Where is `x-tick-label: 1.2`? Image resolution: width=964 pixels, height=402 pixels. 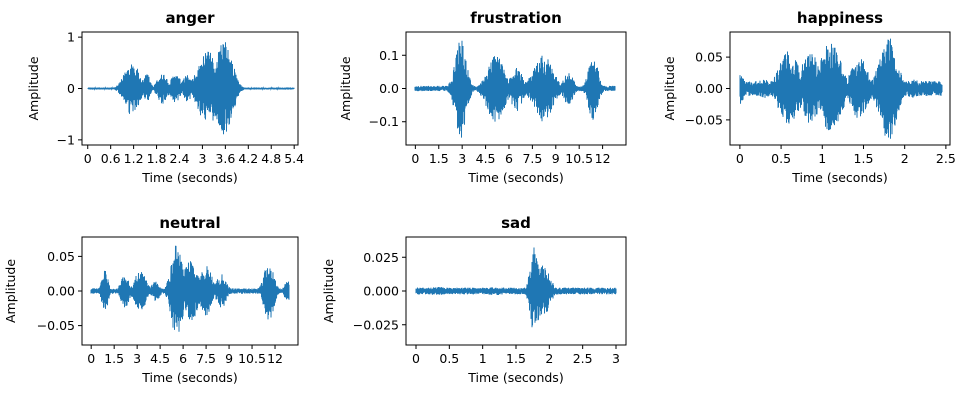 x-tick-label: 1.2 is located at coordinates (134, 158).